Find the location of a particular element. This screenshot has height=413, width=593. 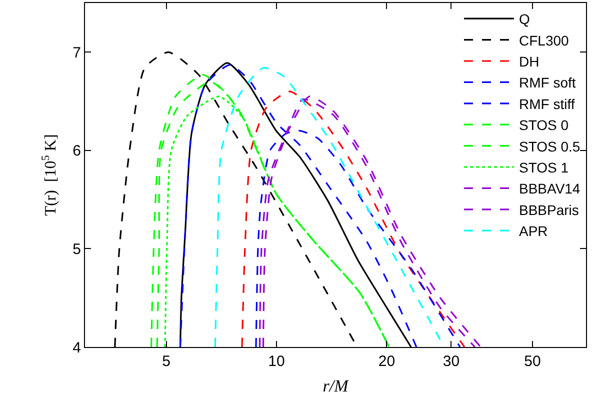

x-tick-label: 30 is located at coordinates (451, 361).